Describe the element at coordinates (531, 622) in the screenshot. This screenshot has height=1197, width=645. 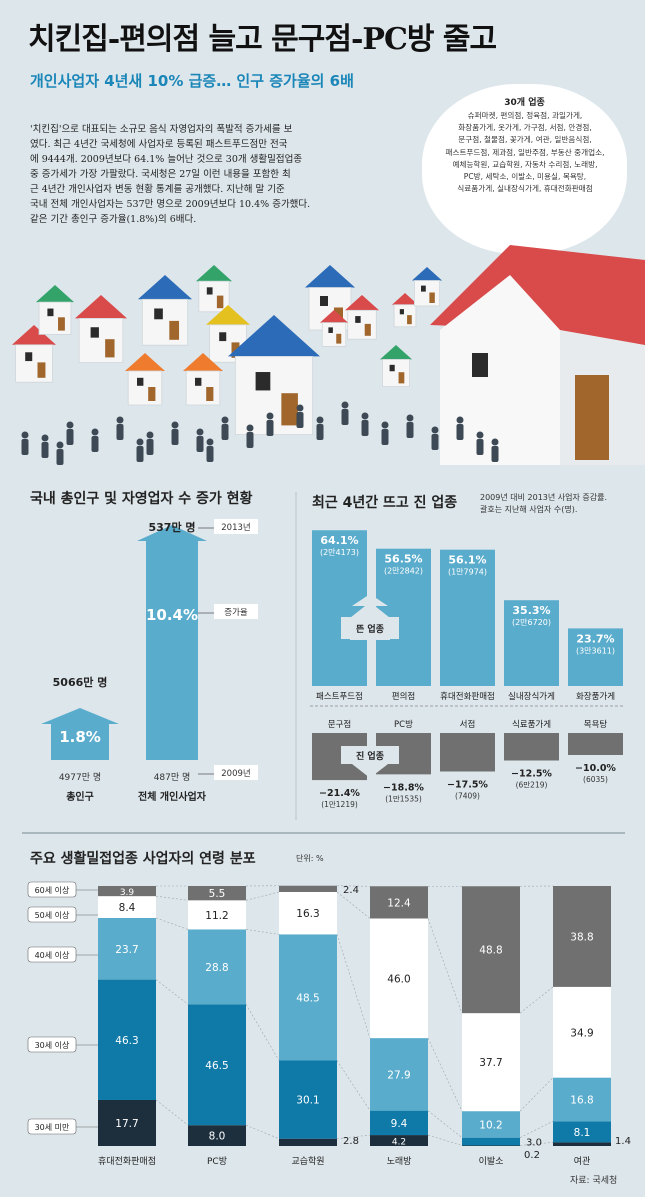
I see `rising-count-label: (2만6720)` at that location.